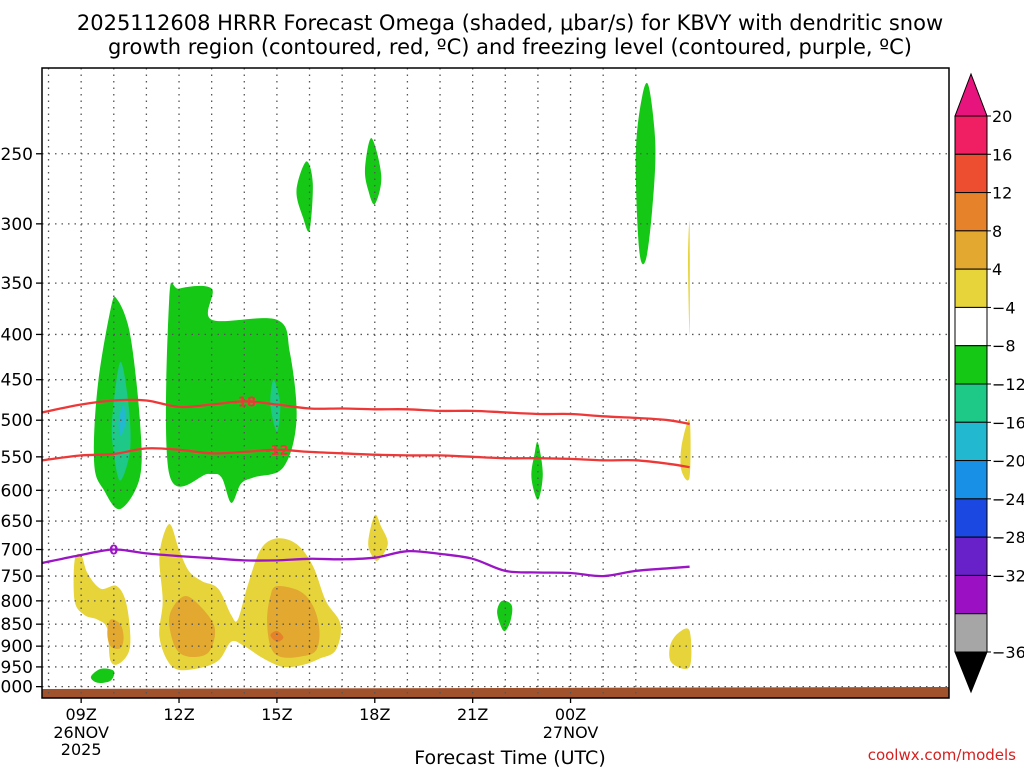  Describe the element at coordinates (1008, 461) in the screenshot. I see `colorbar-label: −20` at that location.